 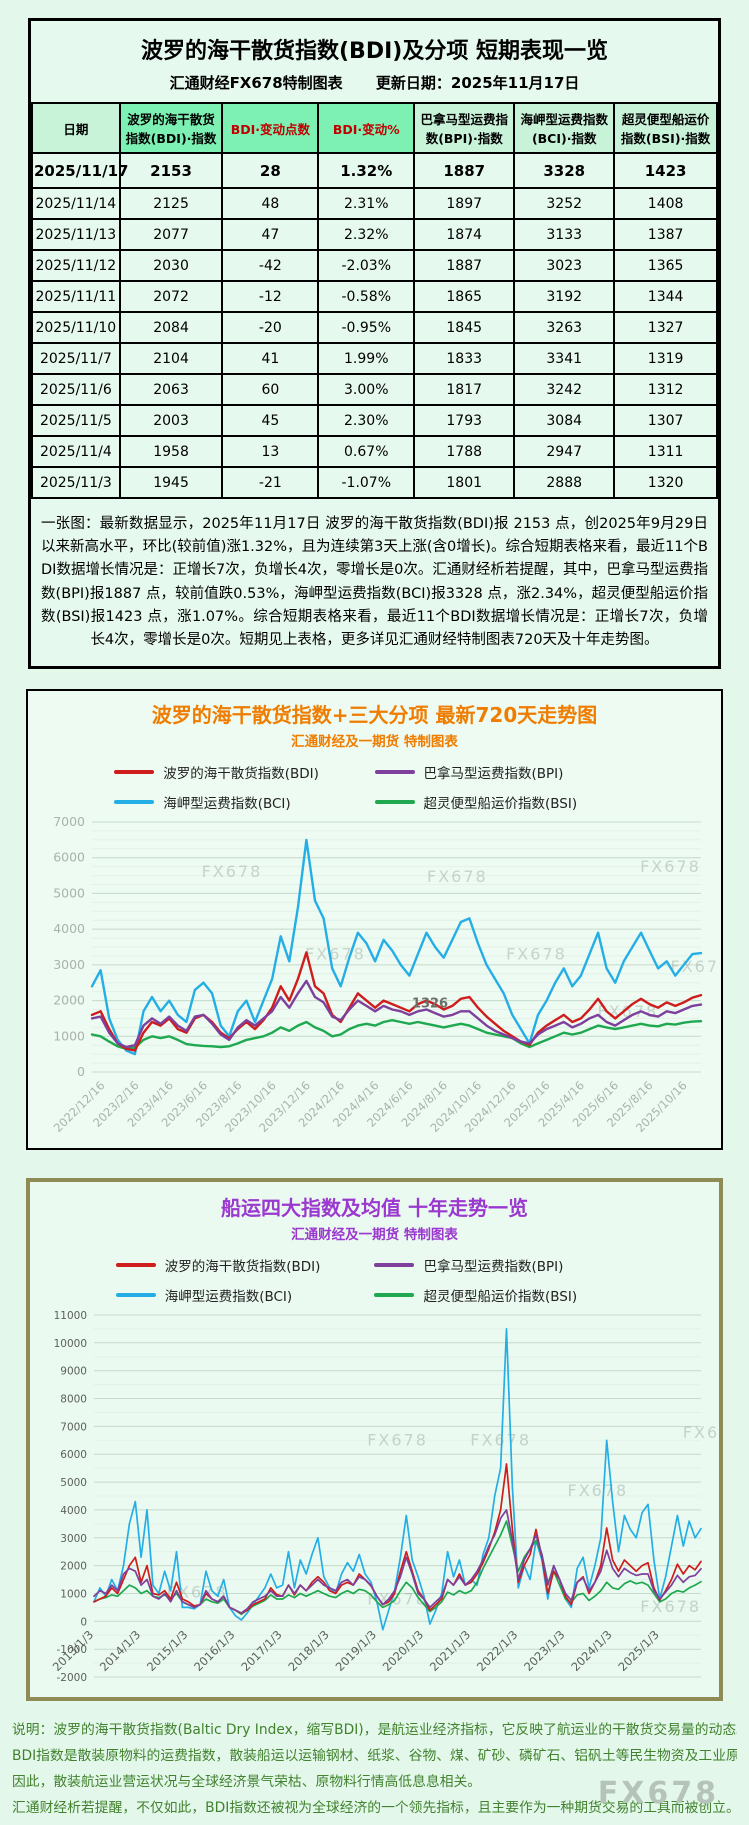 What do you see at coordinates (76, 234) in the screenshot?
I see `table-cell: 2025/11/13` at bounding box center [76, 234].